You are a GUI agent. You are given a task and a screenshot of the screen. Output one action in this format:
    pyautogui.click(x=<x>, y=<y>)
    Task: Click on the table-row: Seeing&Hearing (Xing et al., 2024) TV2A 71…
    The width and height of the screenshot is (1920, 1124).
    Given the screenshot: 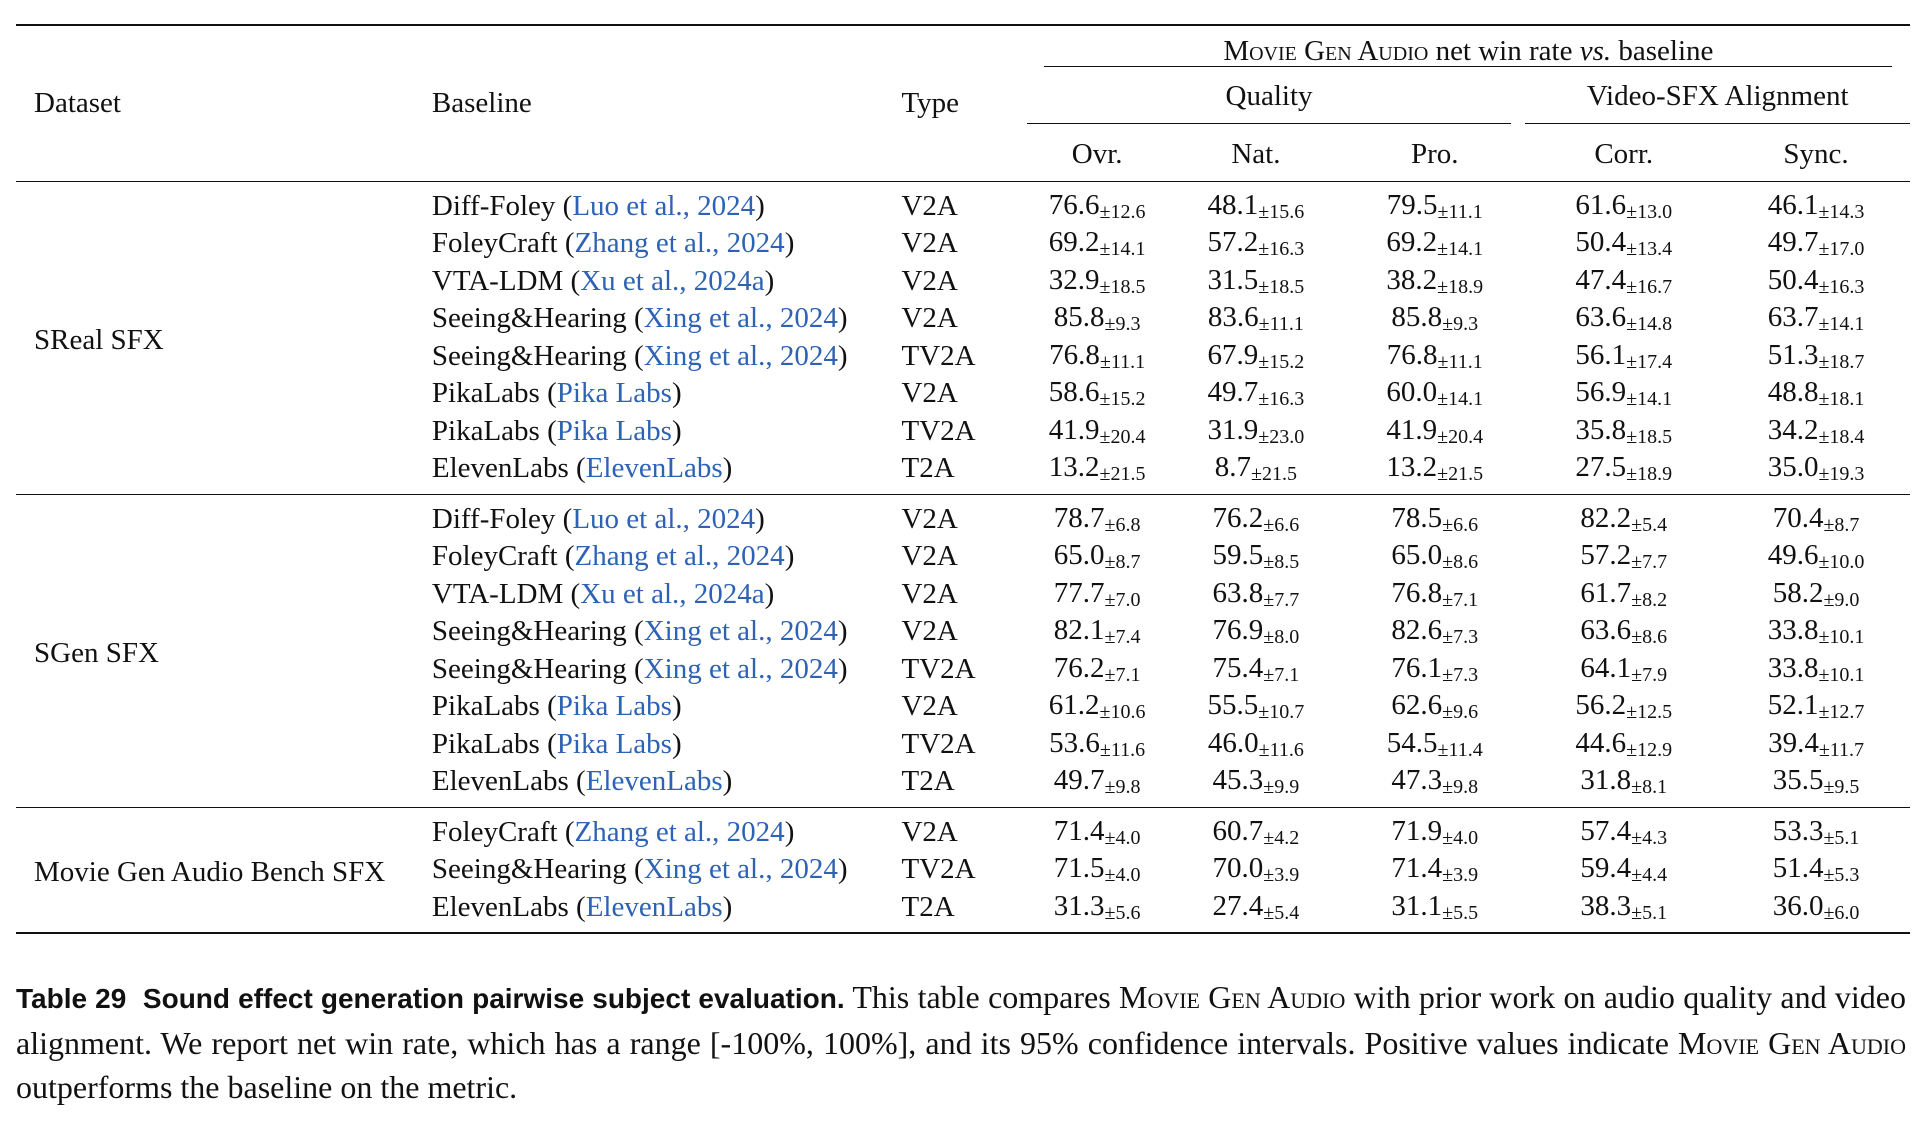 What is the action you would take?
    pyautogui.click(x=963, y=870)
    